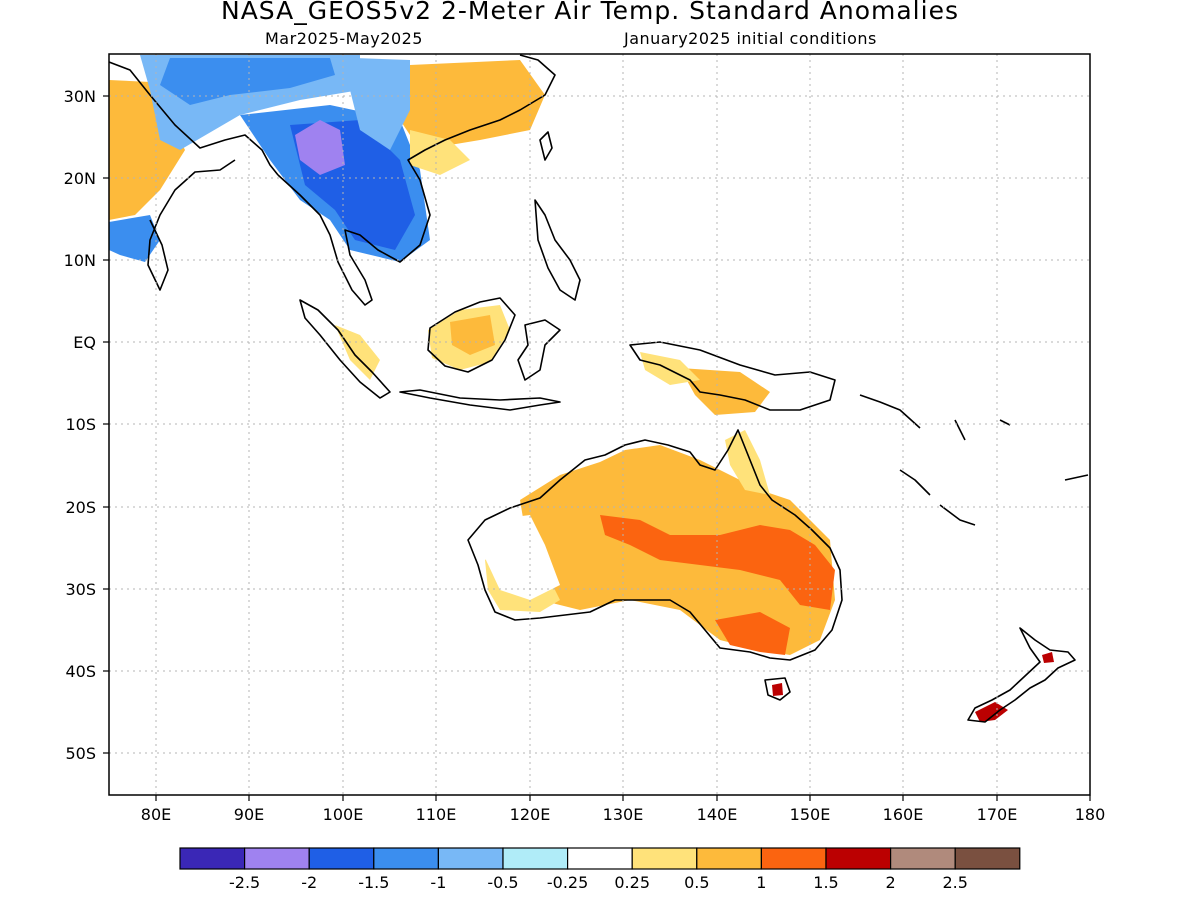  I want to click on colorbar-label-0: -2.5, so click(244, 882).